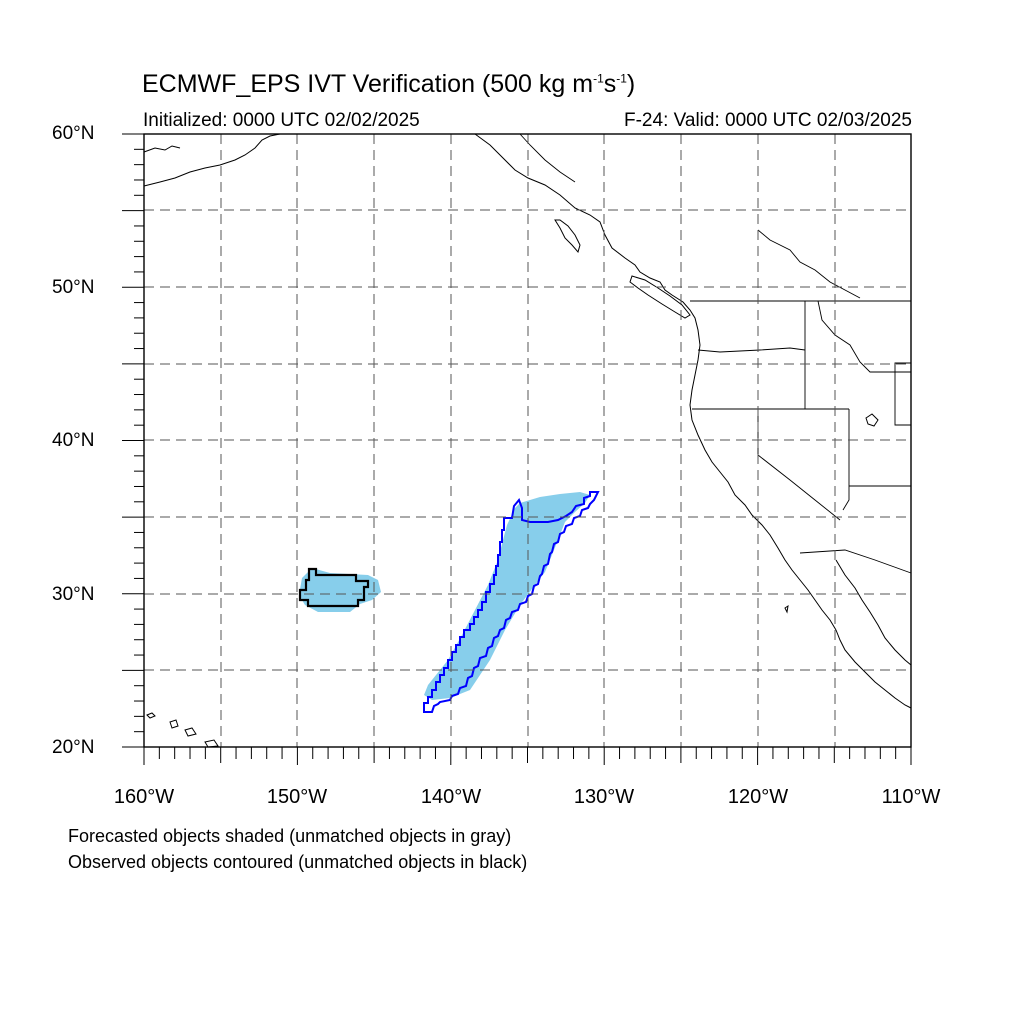 The width and height of the screenshot is (1024, 1024). Describe the element at coordinates (144, 797) in the screenshot. I see `lon-label-160w: 160°W` at that location.